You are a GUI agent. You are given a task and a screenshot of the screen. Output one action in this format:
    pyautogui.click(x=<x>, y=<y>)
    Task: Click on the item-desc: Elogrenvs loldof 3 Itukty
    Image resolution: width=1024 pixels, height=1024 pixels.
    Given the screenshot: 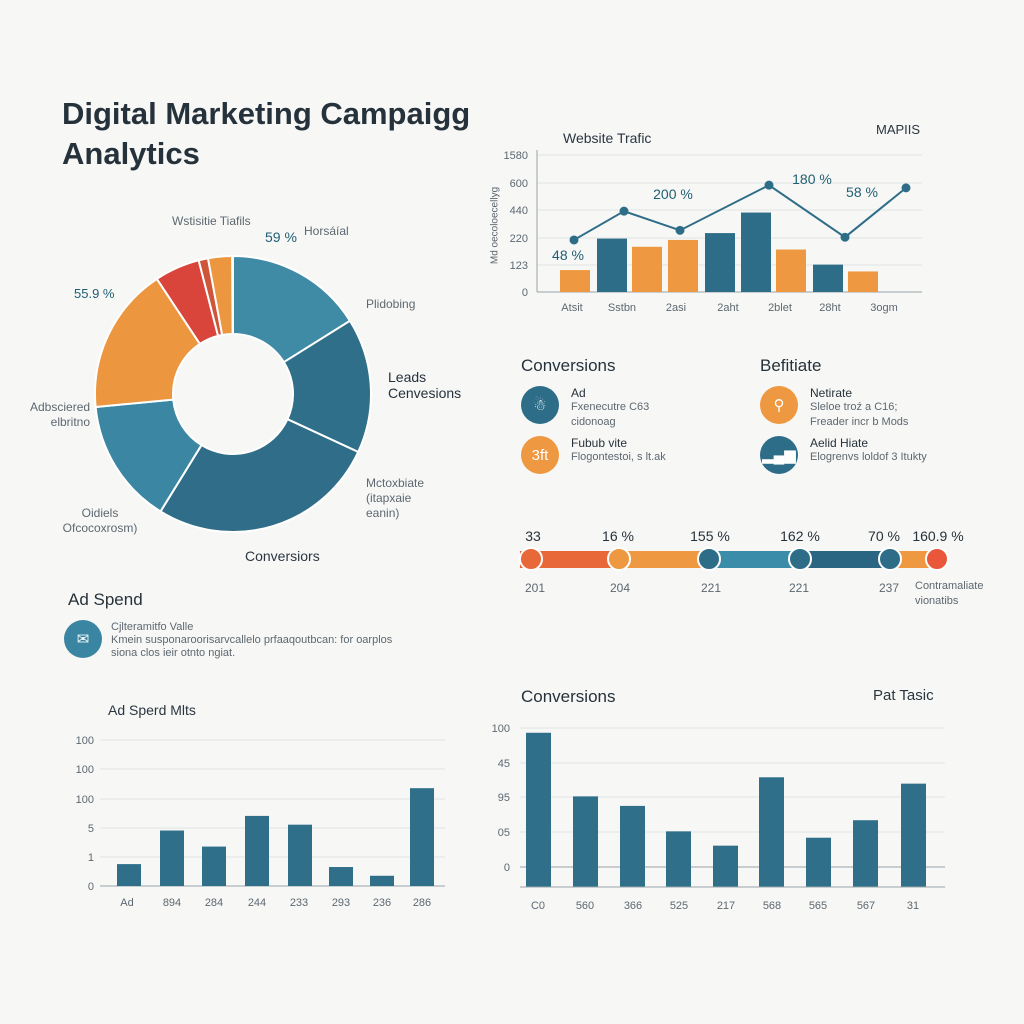 What is the action you would take?
    pyautogui.click(x=868, y=457)
    